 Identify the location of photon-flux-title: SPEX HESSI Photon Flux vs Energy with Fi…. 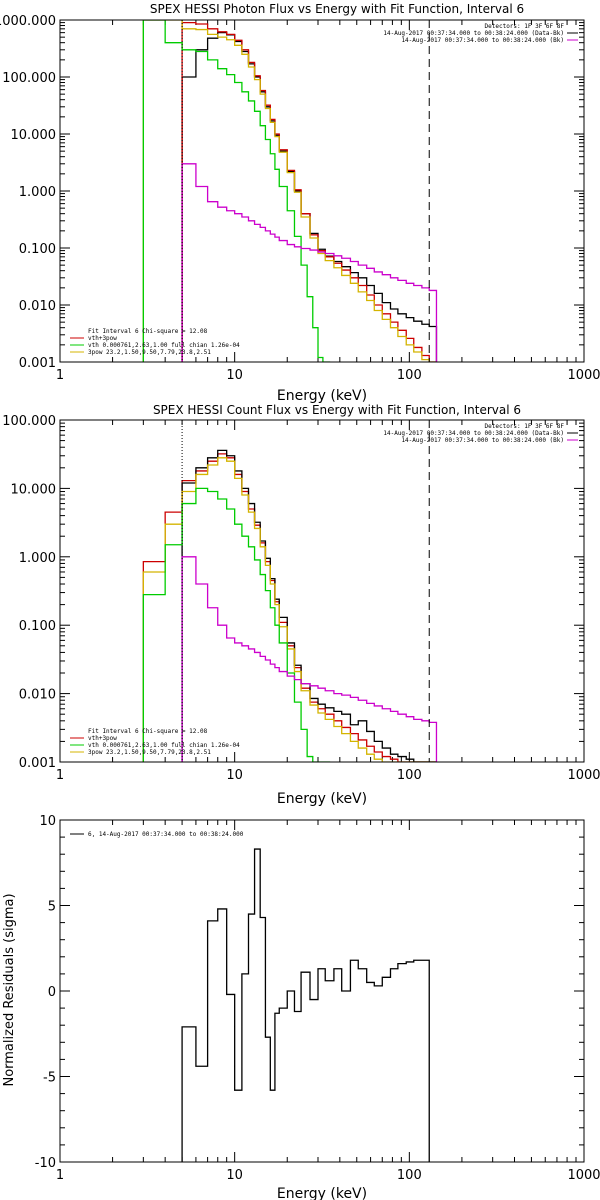
(337, 9).